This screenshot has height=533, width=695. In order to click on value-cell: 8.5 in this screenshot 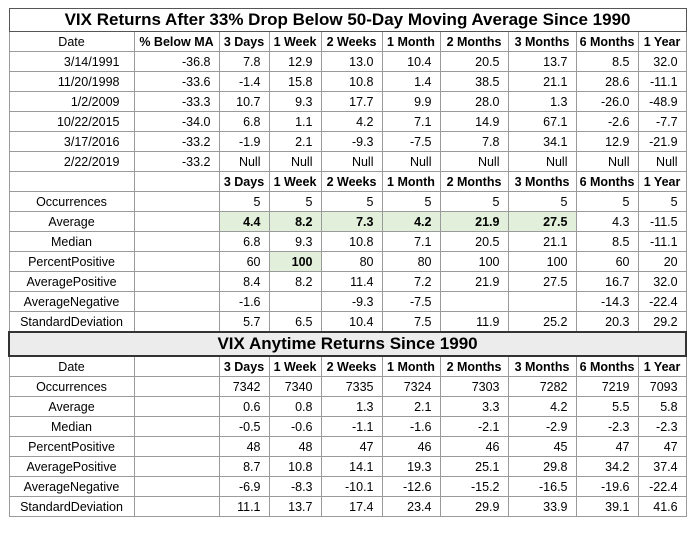, I will do `click(607, 61)`.